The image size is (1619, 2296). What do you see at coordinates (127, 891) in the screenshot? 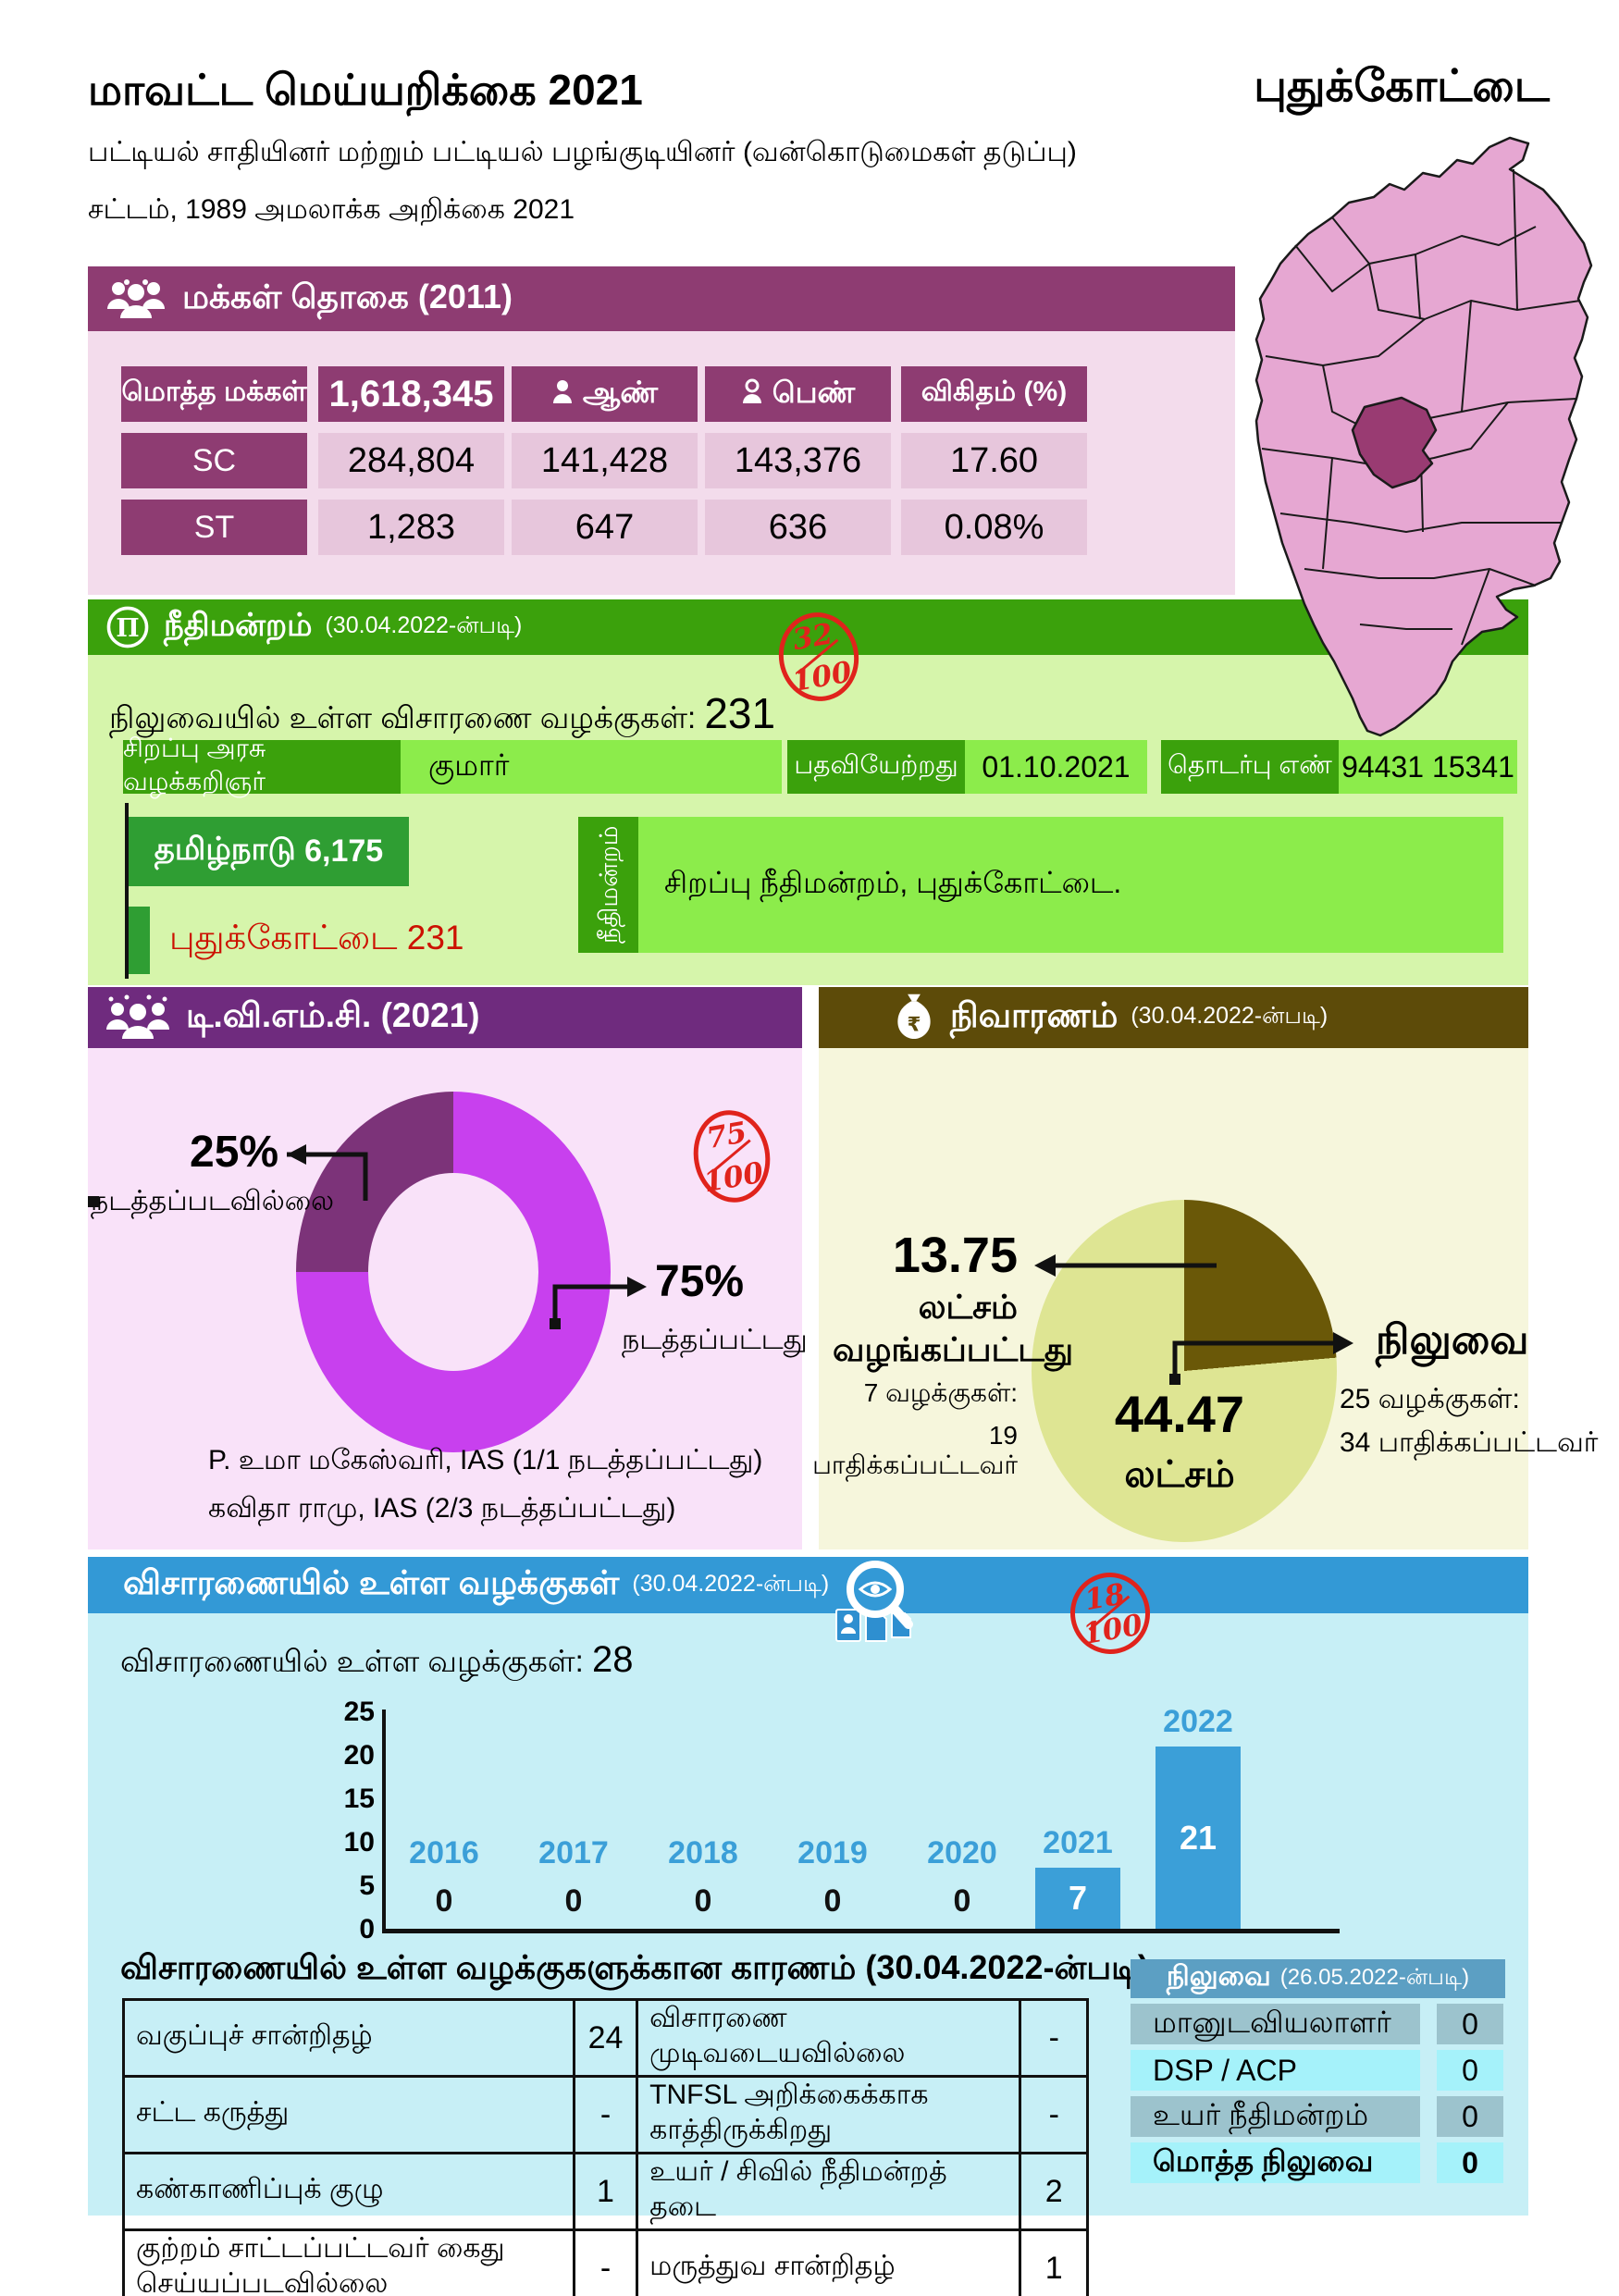
I see `bar-axis-line` at bounding box center [127, 891].